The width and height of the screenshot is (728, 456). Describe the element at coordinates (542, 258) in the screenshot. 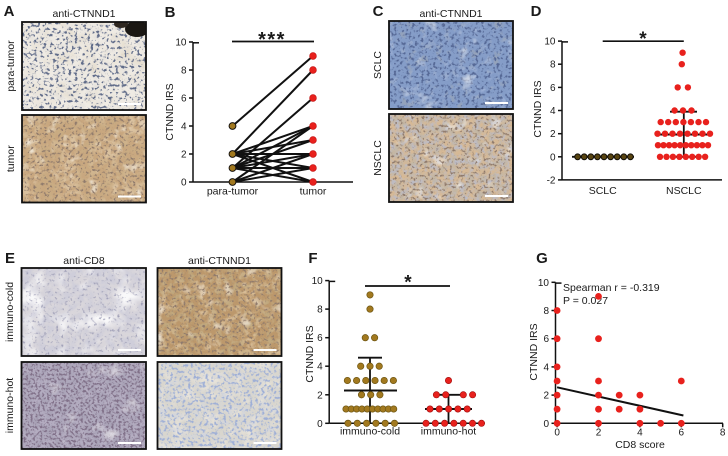

I see `svg-text: G` at that location.